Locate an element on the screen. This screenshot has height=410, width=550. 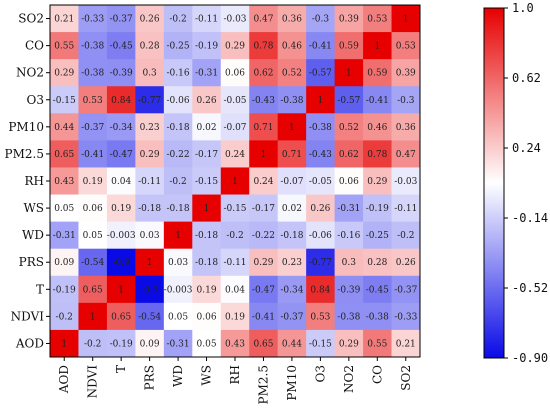
cell-value: -0.11 is located at coordinates (234, 263).